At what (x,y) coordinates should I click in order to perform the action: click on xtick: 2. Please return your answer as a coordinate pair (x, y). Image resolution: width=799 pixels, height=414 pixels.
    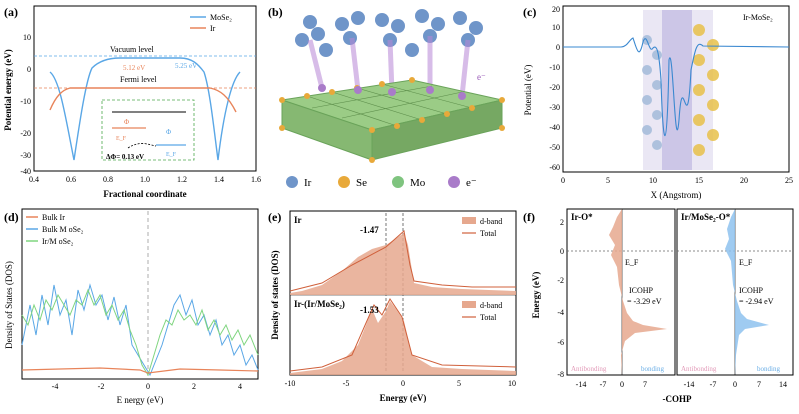
    Looking at the image, I should click on (194, 386).